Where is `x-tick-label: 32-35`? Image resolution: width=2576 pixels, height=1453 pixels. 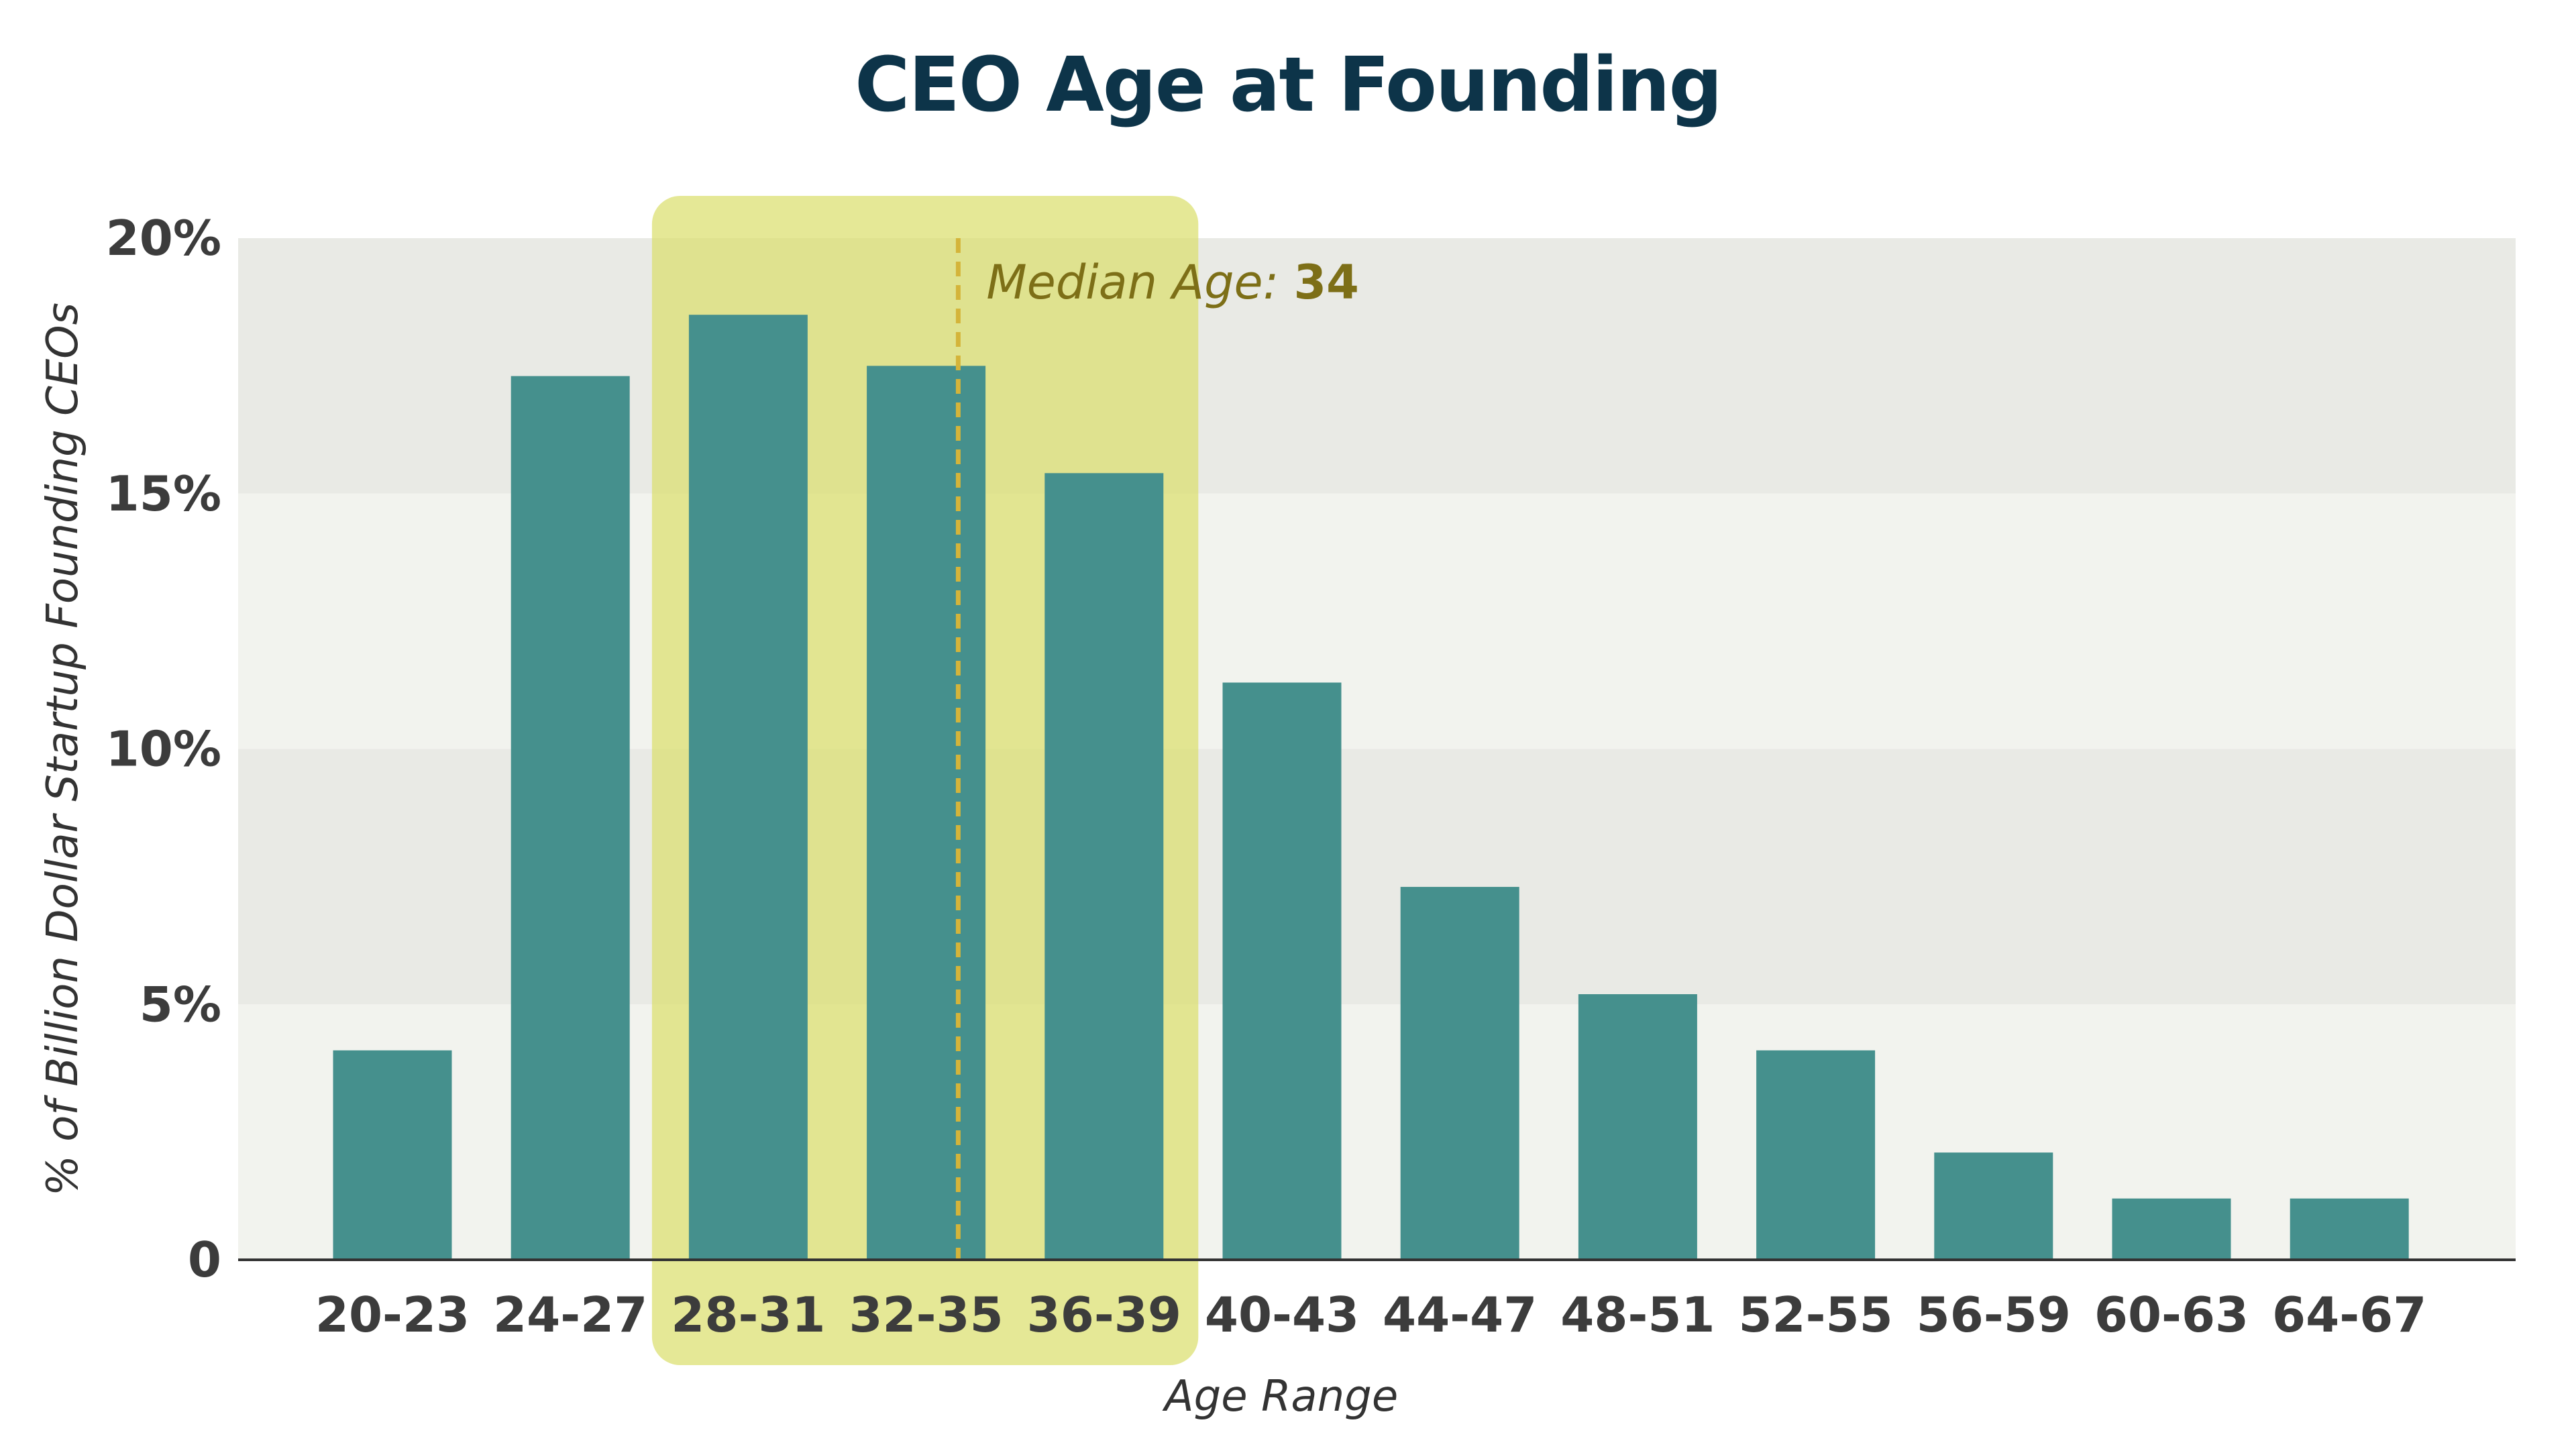
x-tick-label: 32-35 is located at coordinates (926, 1315).